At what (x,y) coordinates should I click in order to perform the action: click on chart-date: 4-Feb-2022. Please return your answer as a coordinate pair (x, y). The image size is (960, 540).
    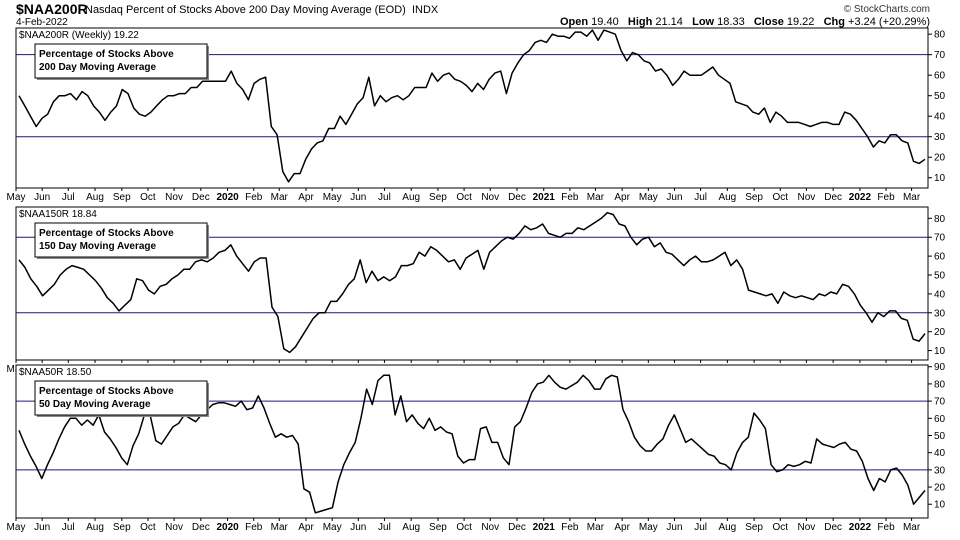
    Looking at the image, I should click on (42, 22).